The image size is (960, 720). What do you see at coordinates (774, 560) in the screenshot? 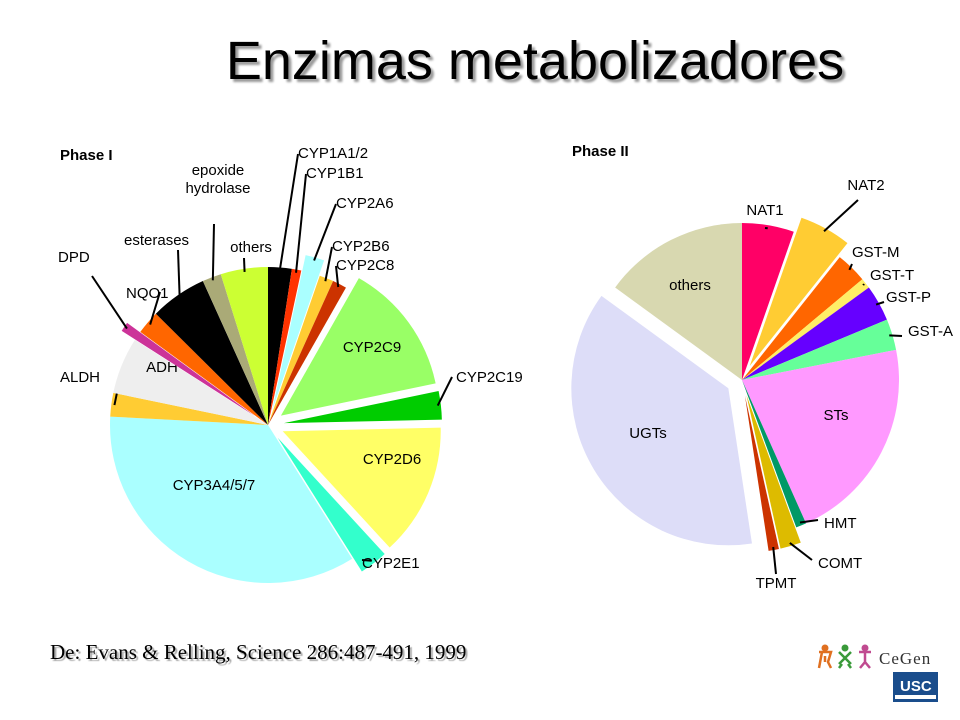
I see `leader-phase-ii-tpmt` at bounding box center [774, 560].